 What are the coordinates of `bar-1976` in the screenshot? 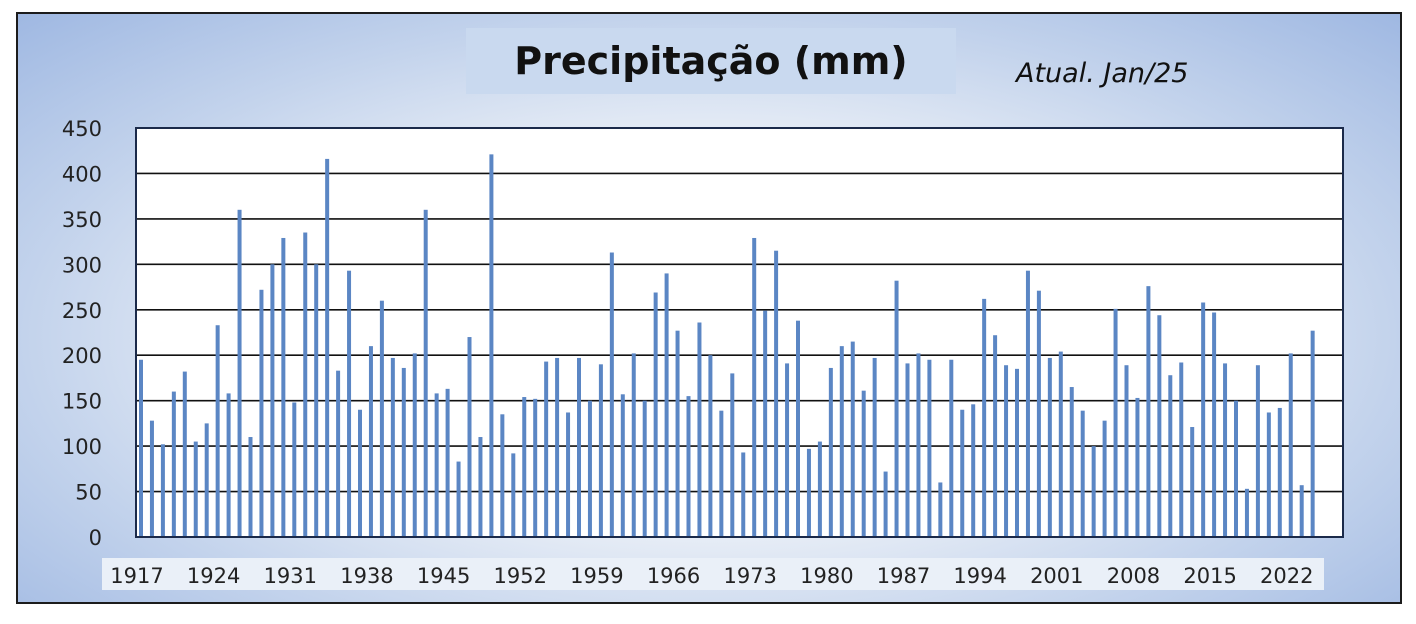 It's located at (787, 450).